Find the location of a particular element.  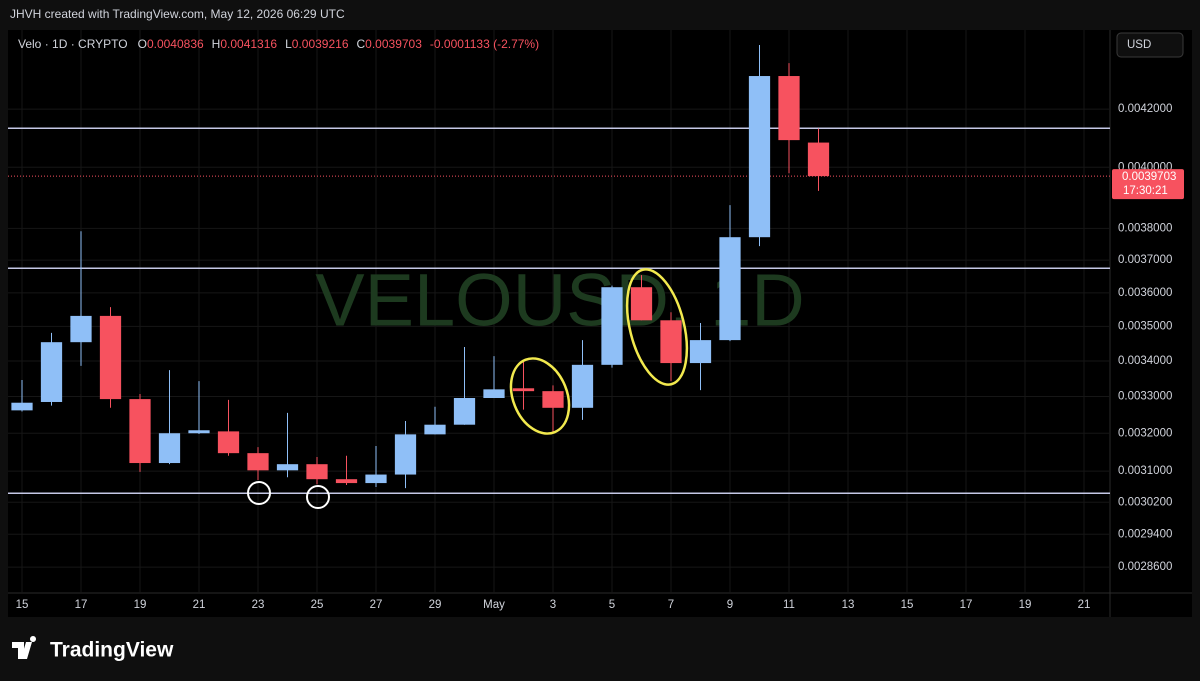

y-tick-label: 0.0036000 is located at coordinates (1145, 293).